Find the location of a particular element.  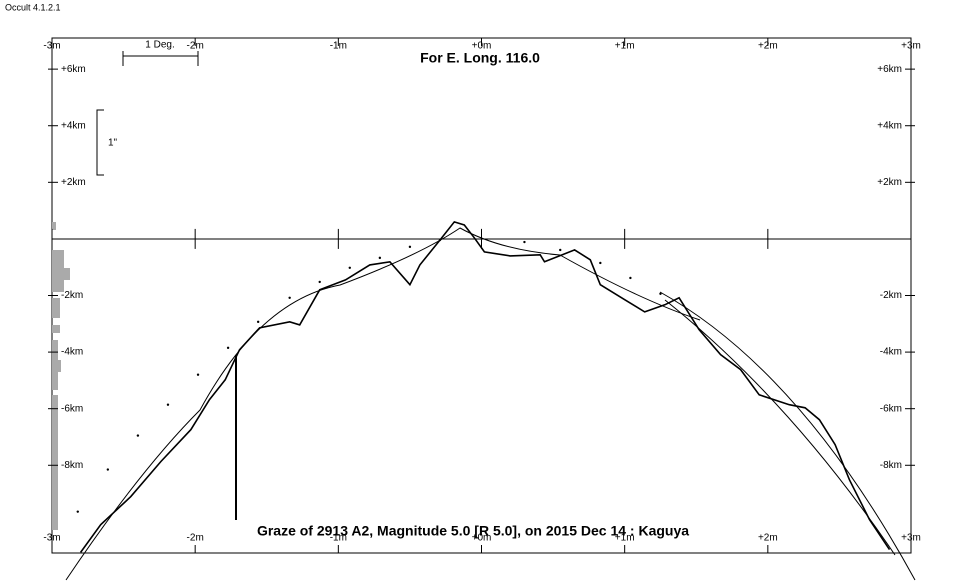

arcsec-scale-label: 1" is located at coordinates (113, 143).